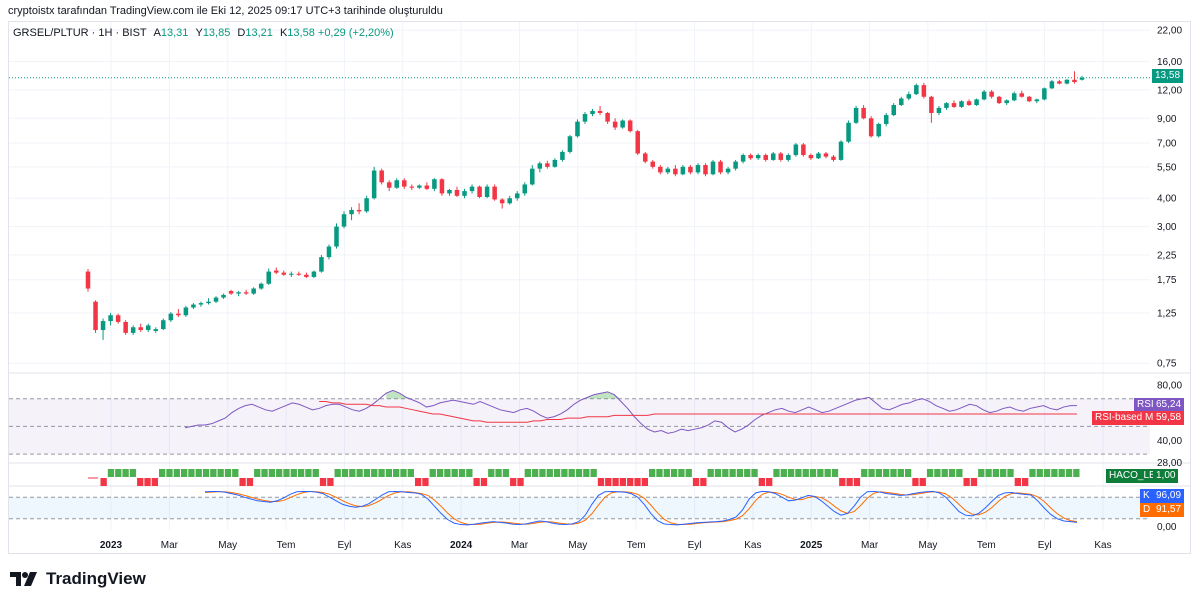 Image resolution: width=1200 pixels, height=600 pixels. What do you see at coordinates (1102, 545) in the screenshot?
I see `time-axis-label: Kas` at bounding box center [1102, 545].